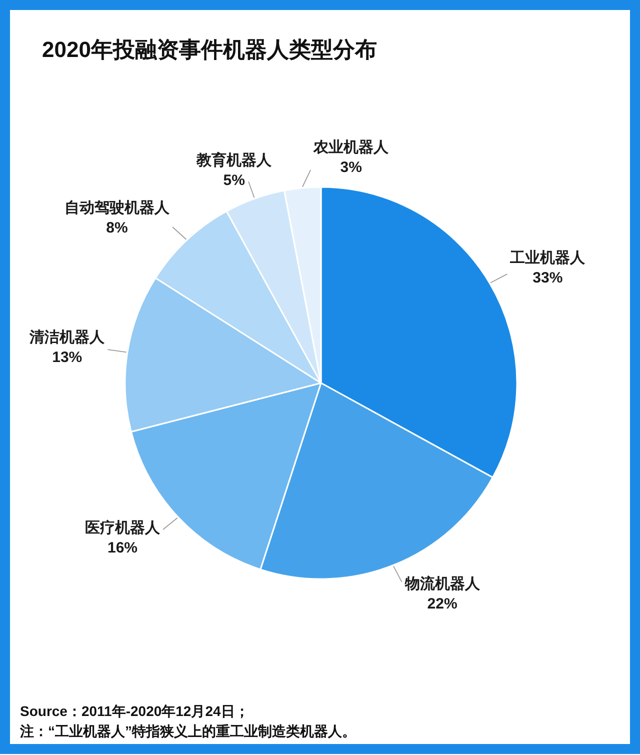 The image size is (640, 755). Describe the element at coordinates (188, 731) in the screenshot. I see `annotation: 注：“工业机器人”特指狭义上的重工业制造类机器人。` at that location.